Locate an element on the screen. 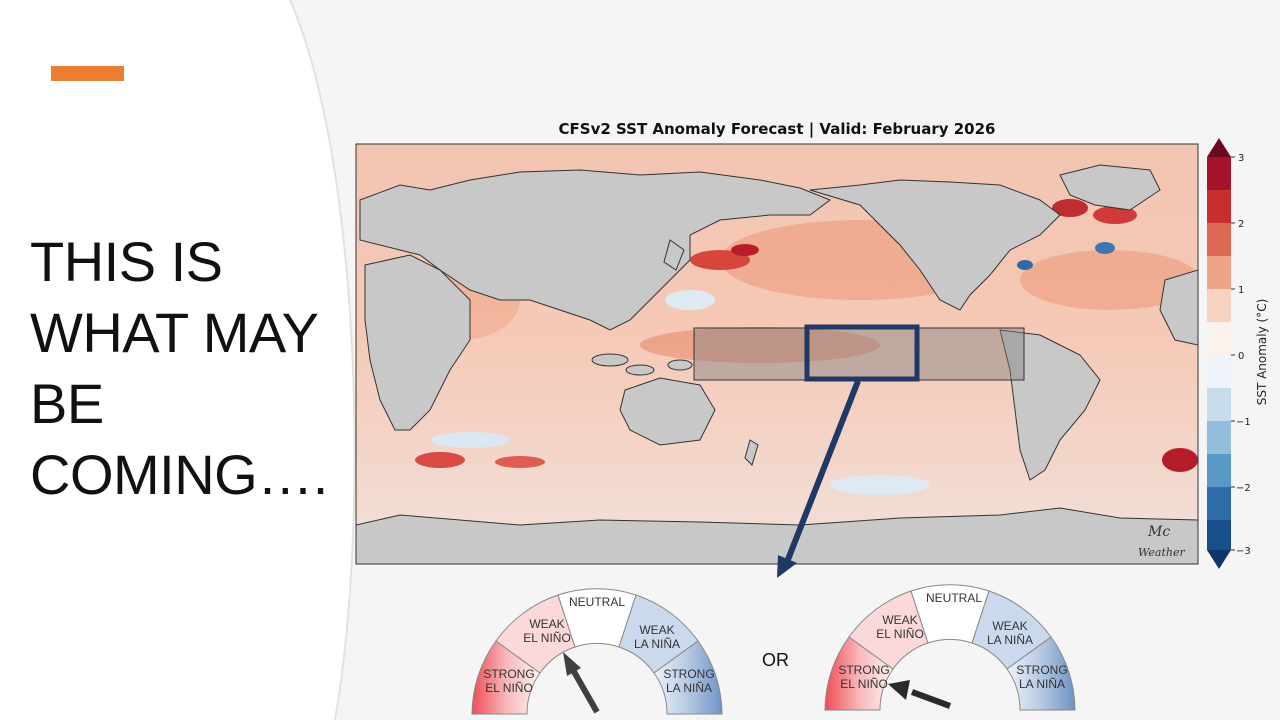  gauge1-label-weak-la-nina: LA NIÑA is located at coordinates (657, 644).